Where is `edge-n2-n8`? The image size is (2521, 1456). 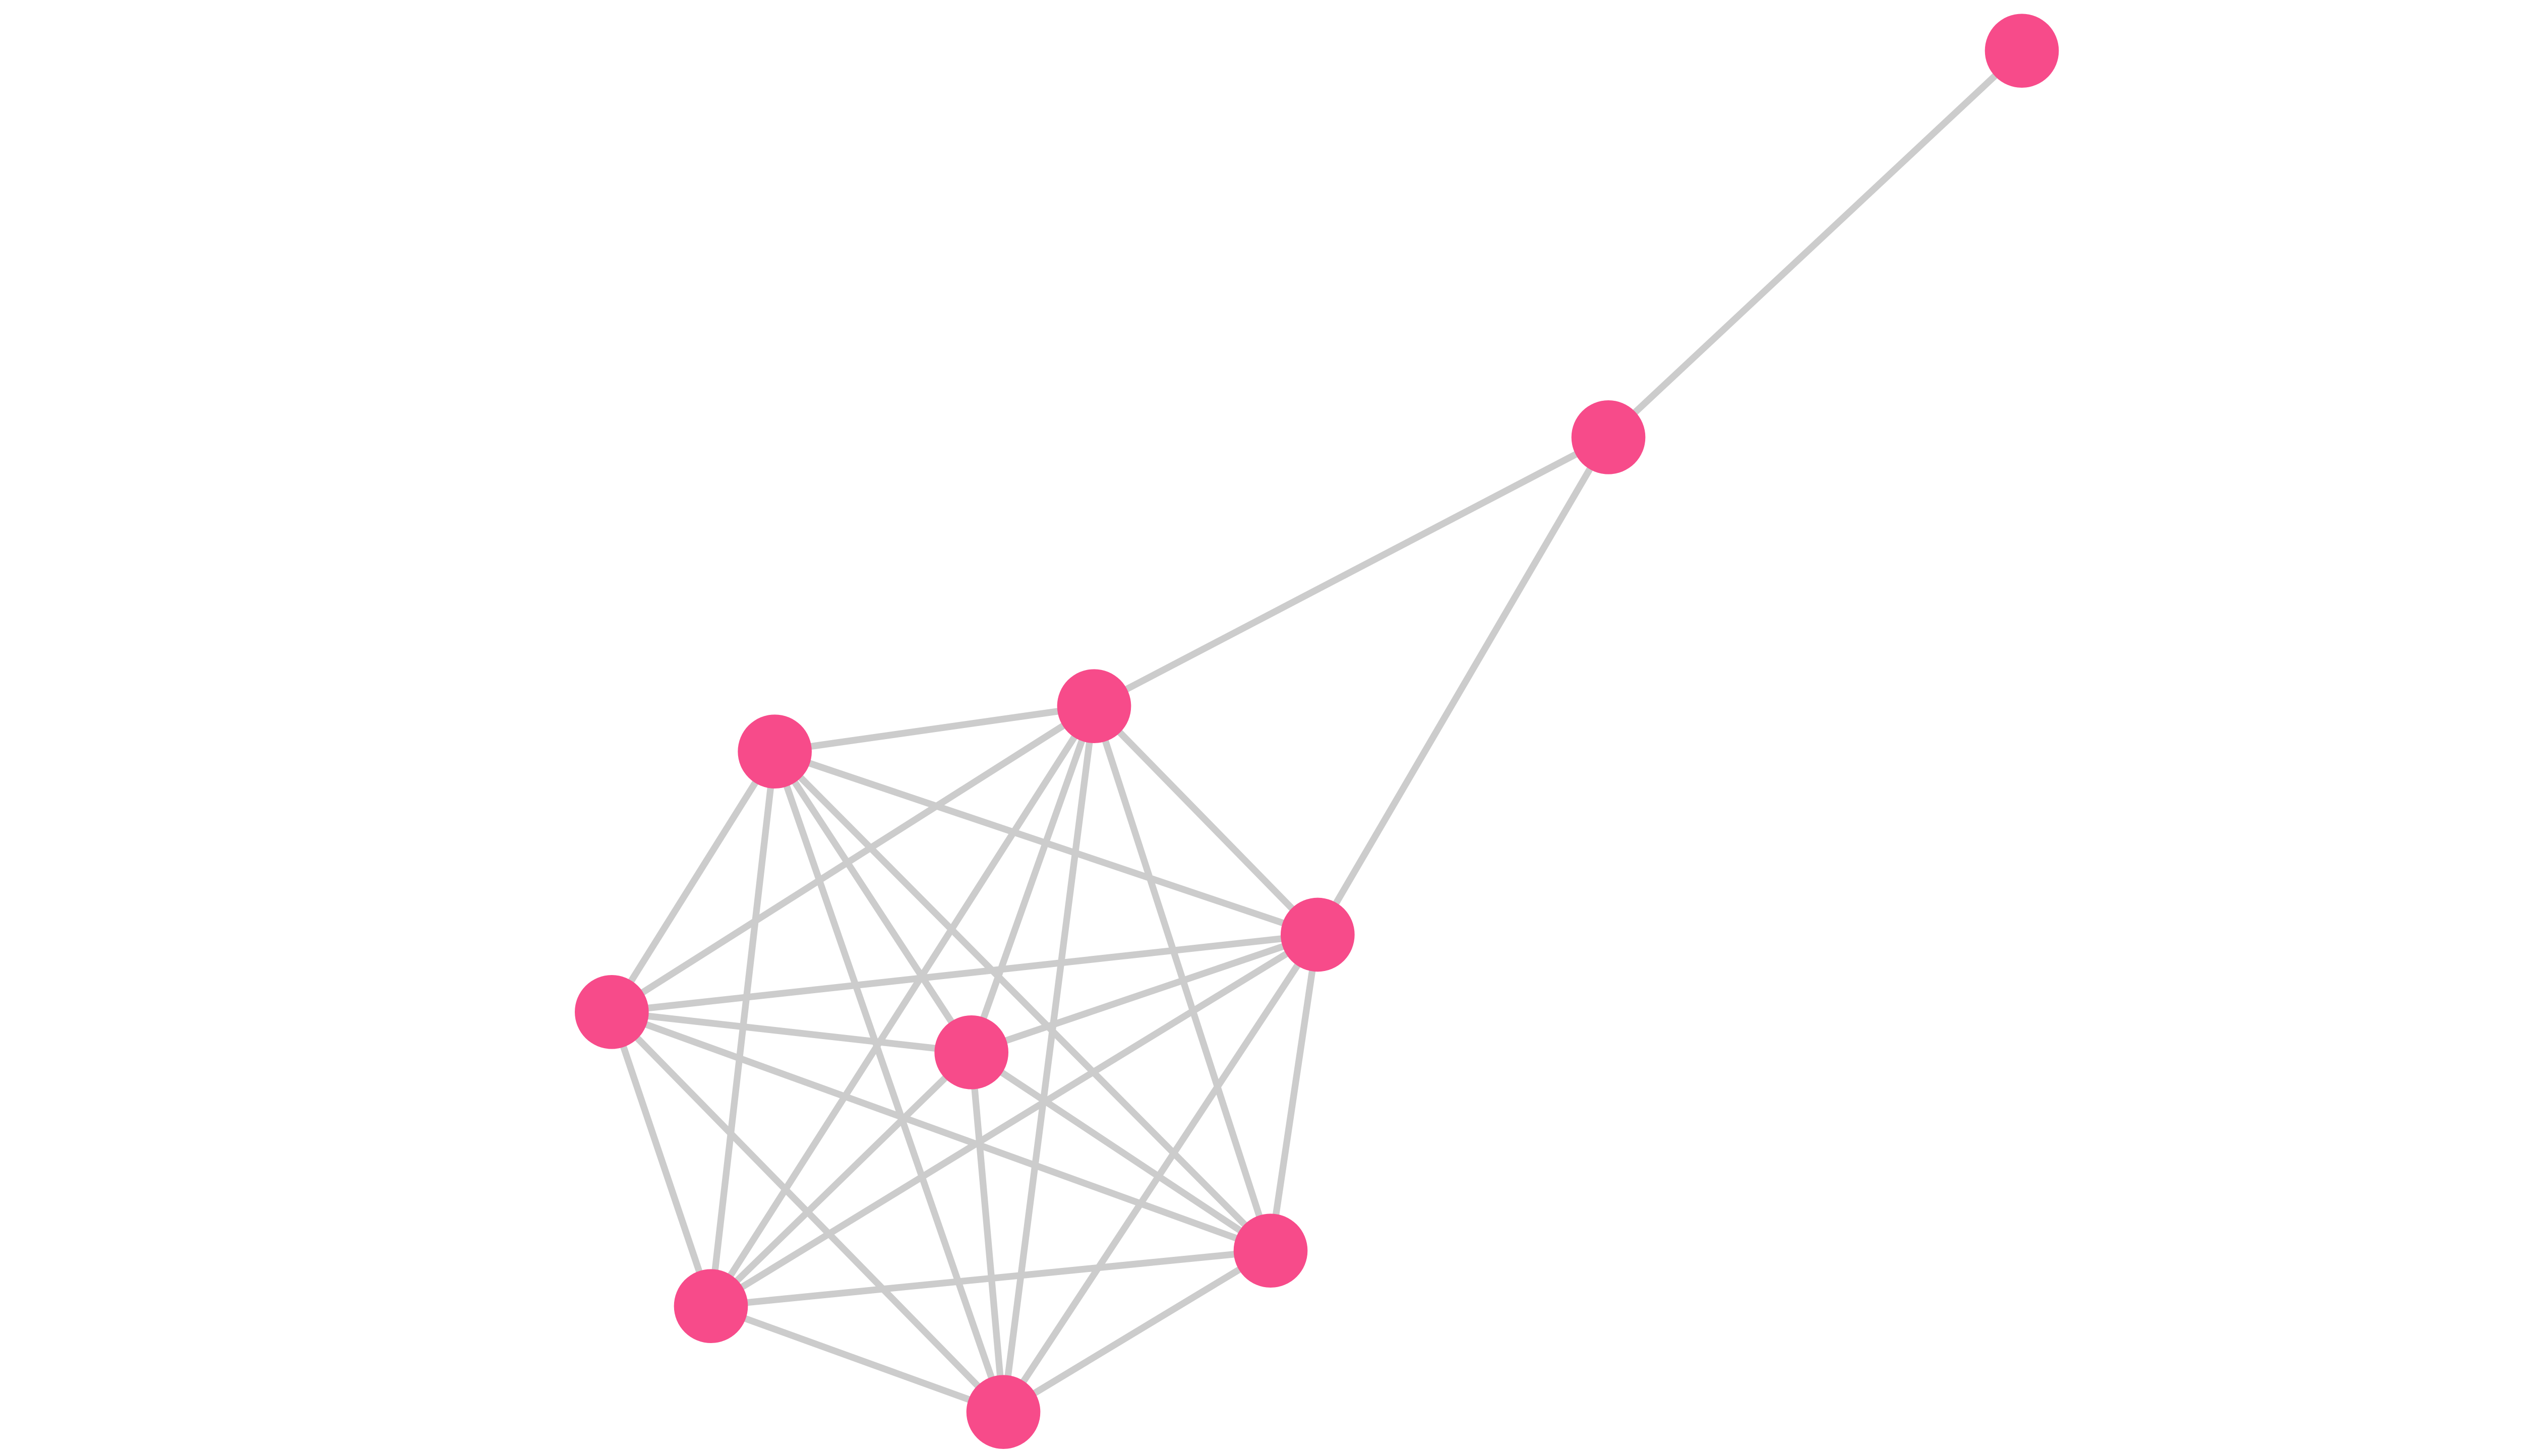 edge-n2-n8 is located at coordinates (902, 1006).